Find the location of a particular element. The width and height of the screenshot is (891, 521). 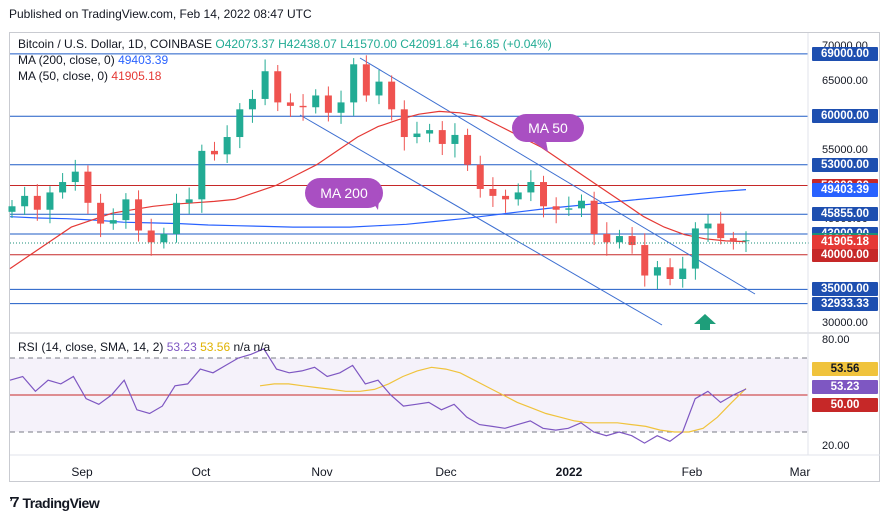

level-label-2: 53000.00 is located at coordinates (845, 164).